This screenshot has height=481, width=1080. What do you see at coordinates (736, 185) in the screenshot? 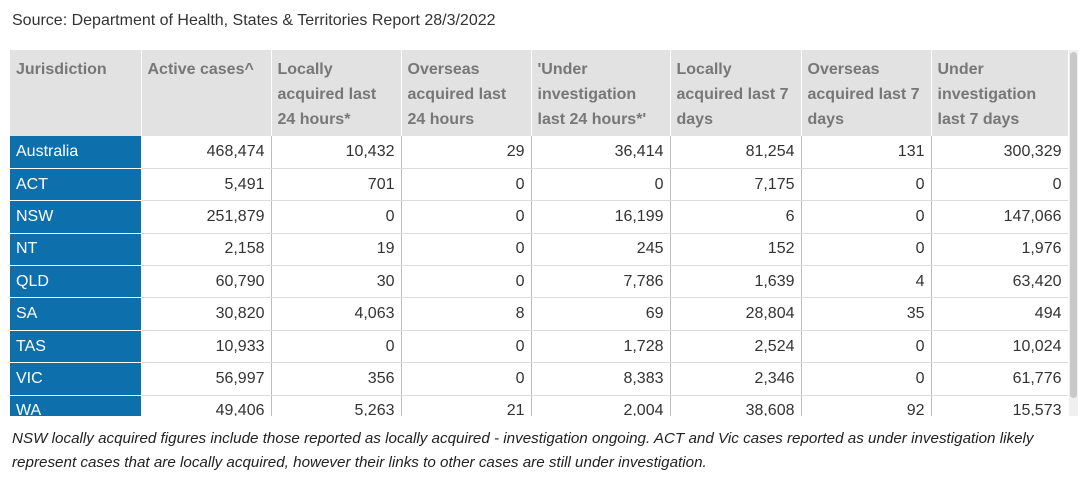
I see `table-cell: 7,175` at bounding box center [736, 185].